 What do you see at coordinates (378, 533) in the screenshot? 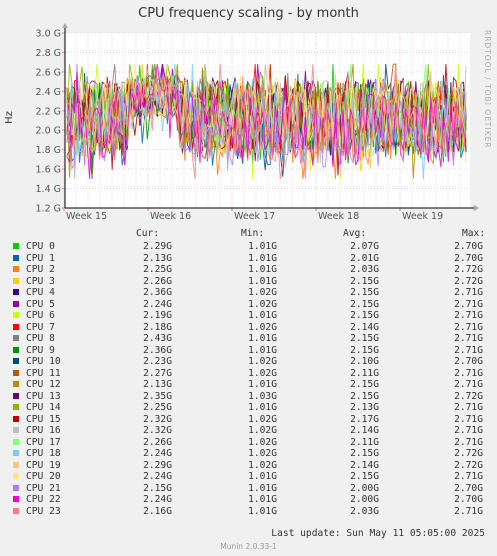
I see `last-update: Last update: Sun May 11 05:05:00 2025` at bounding box center [378, 533].